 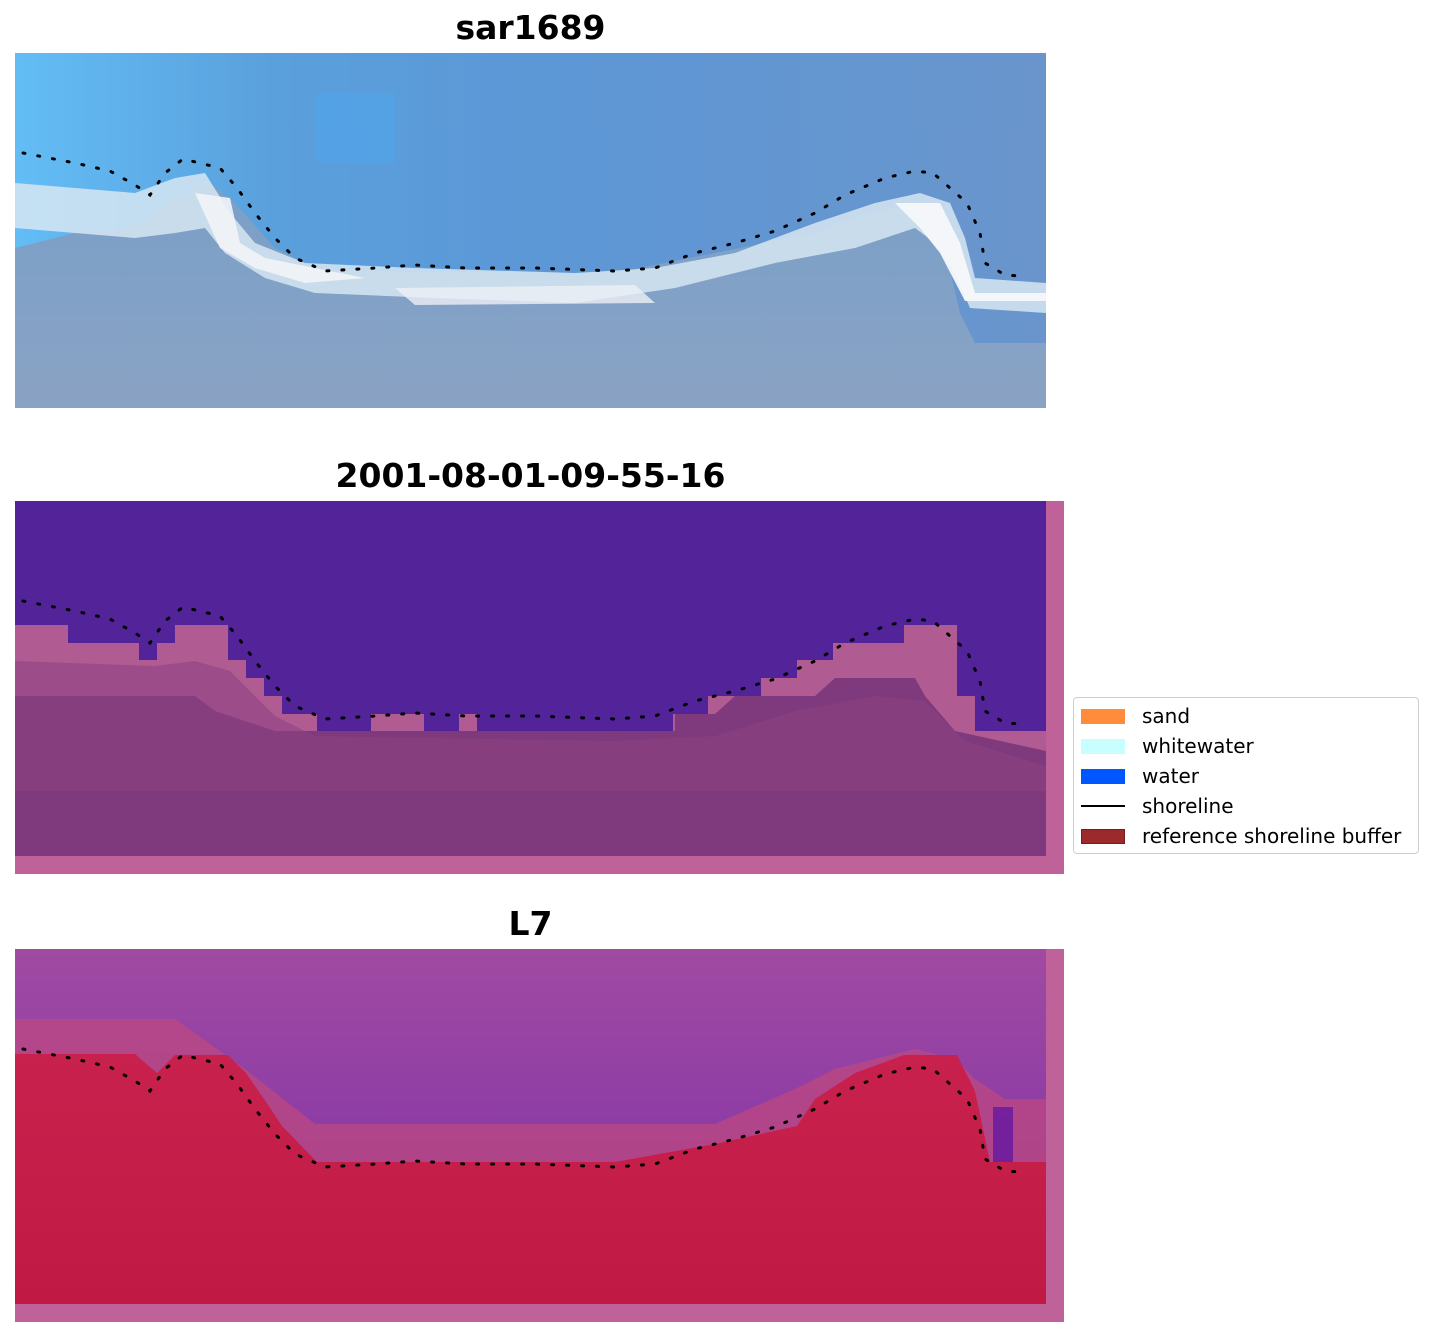 What do you see at coordinates (1103, 776) in the screenshot?
I see `legend-swatch-water` at bounding box center [1103, 776].